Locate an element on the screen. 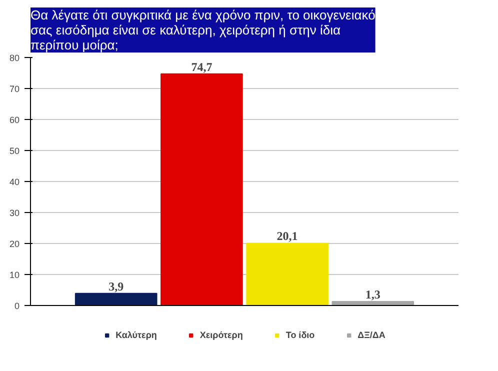  legend-label: Καλύτερη is located at coordinates (136, 335).